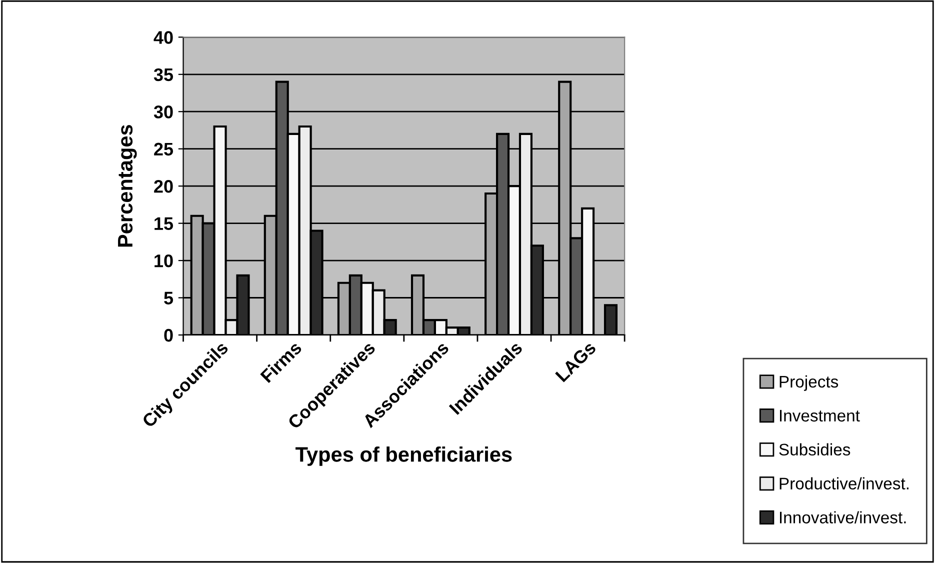 The height and width of the screenshot is (563, 935). What do you see at coordinates (404, 456) in the screenshot?
I see `x-axis-title: Types of beneficiaries` at bounding box center [404, 456].